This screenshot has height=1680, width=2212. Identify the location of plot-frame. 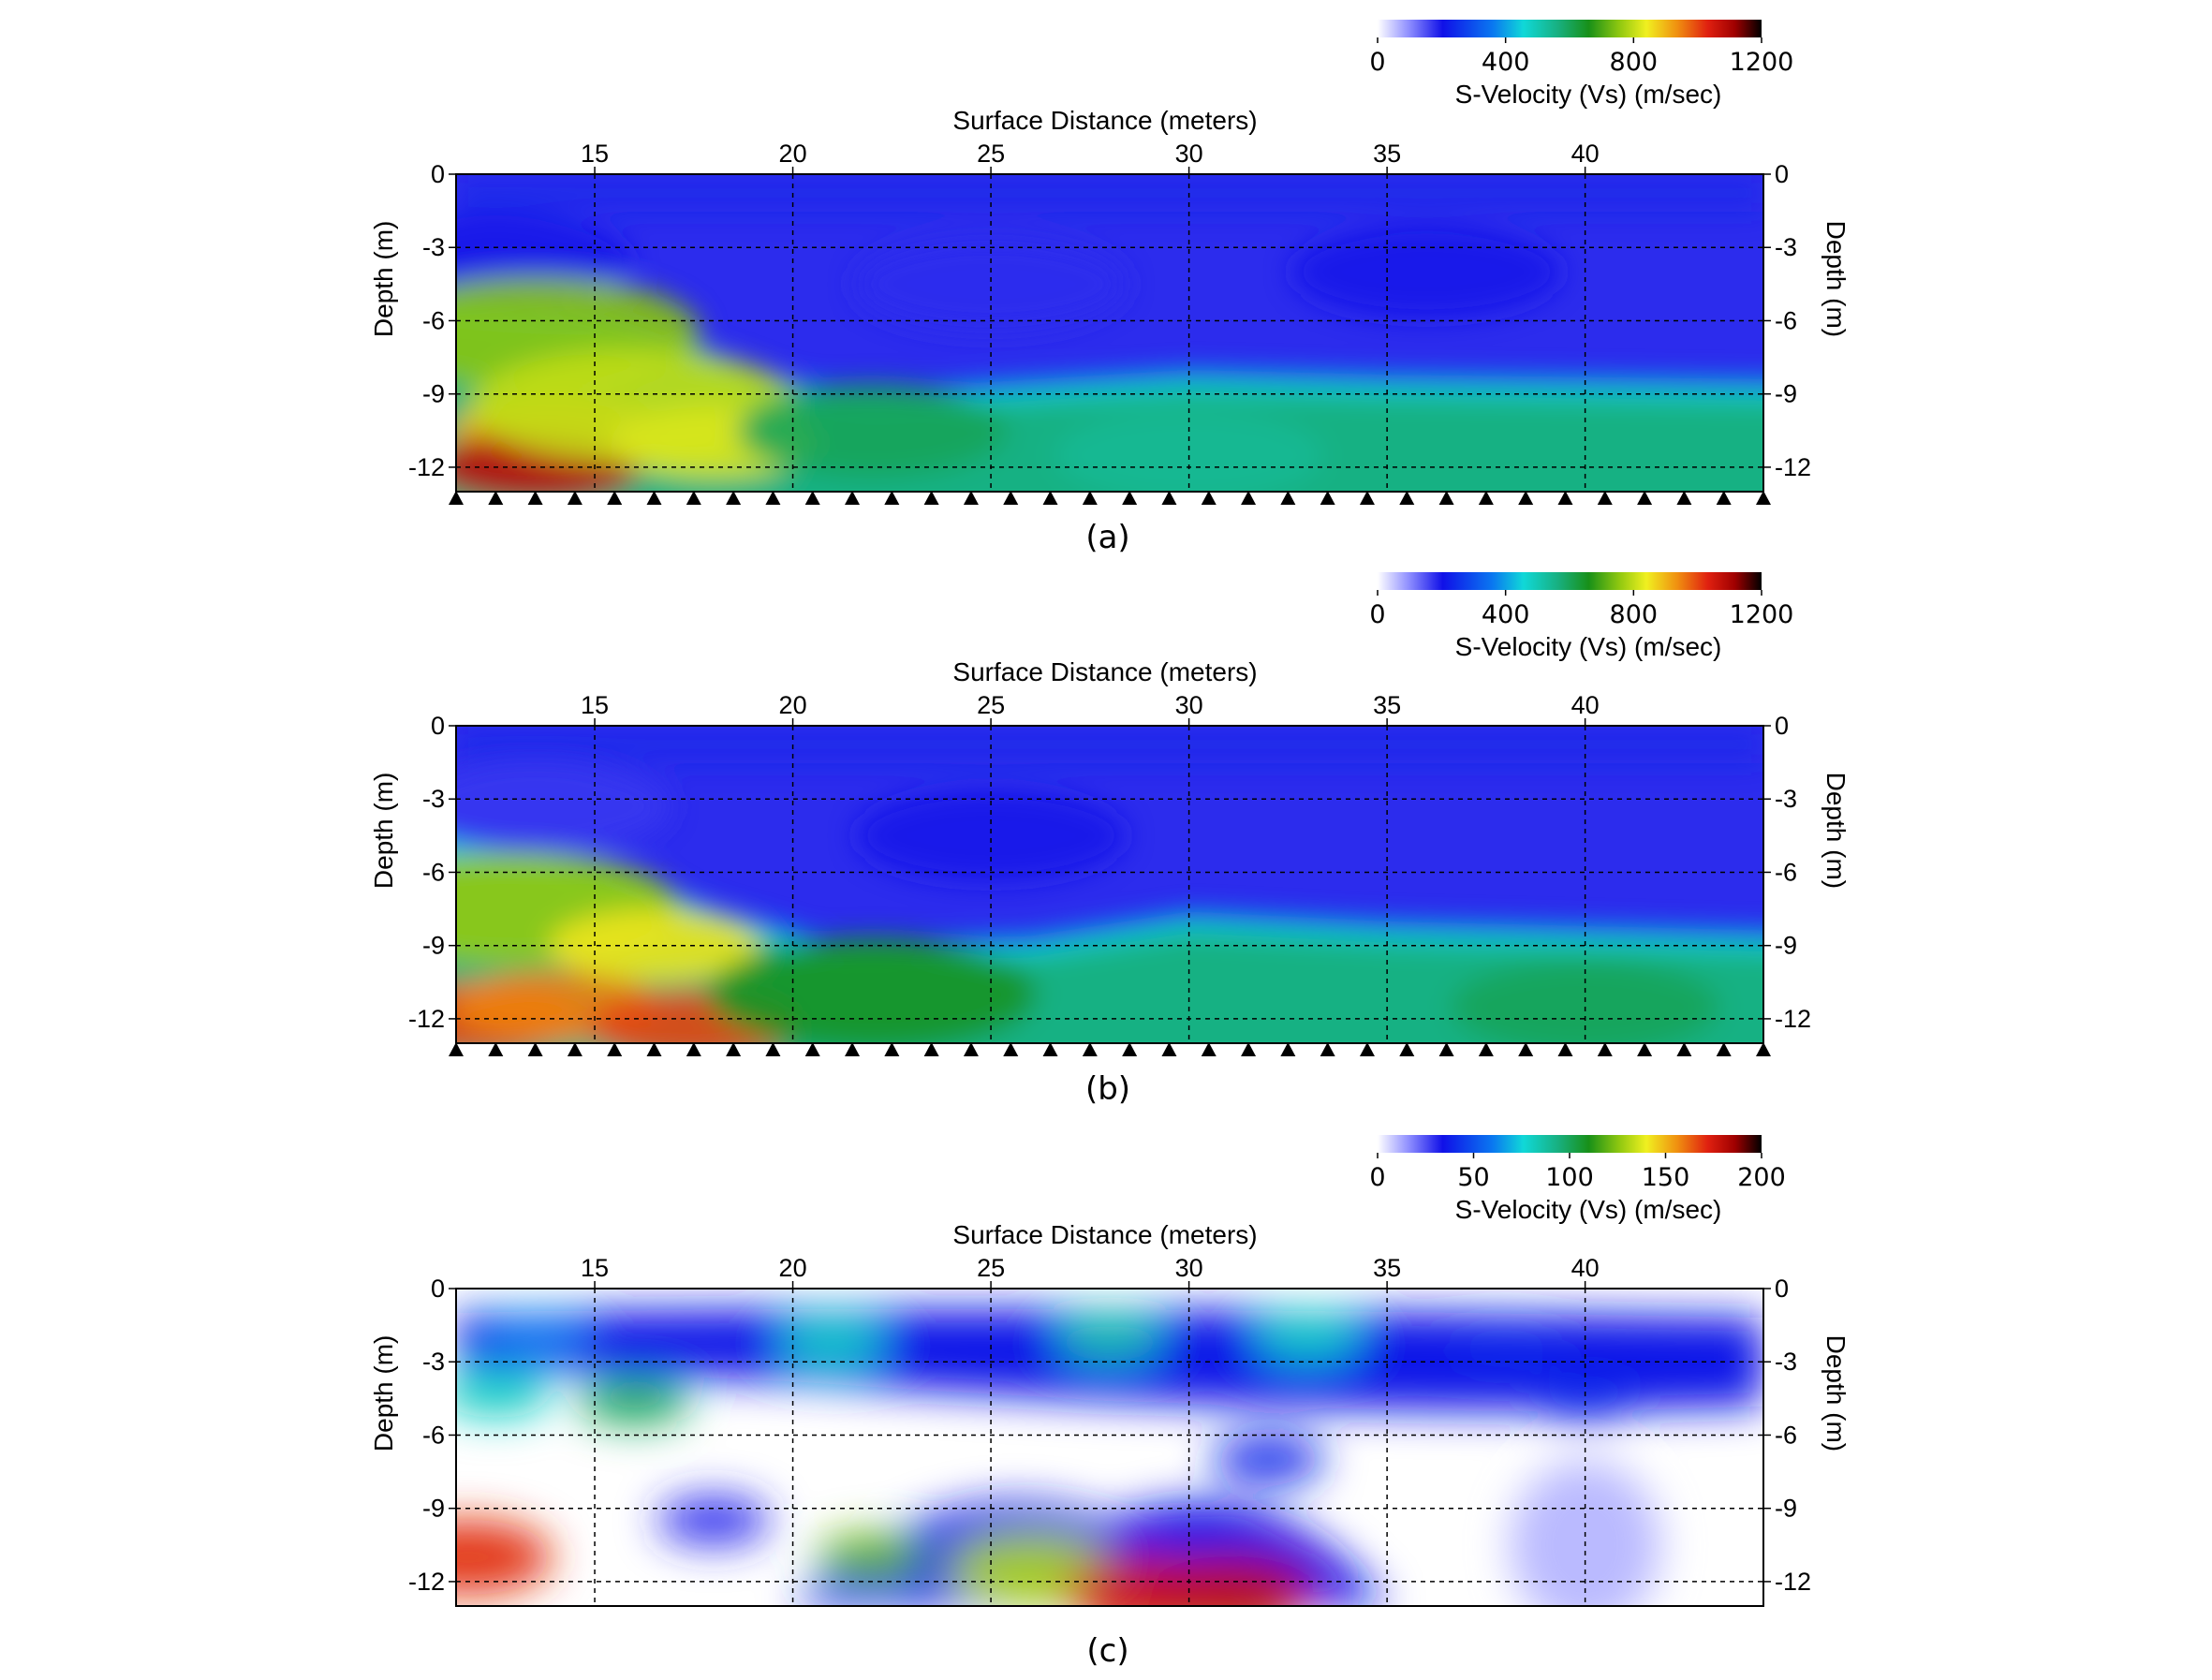
(1109, 333).